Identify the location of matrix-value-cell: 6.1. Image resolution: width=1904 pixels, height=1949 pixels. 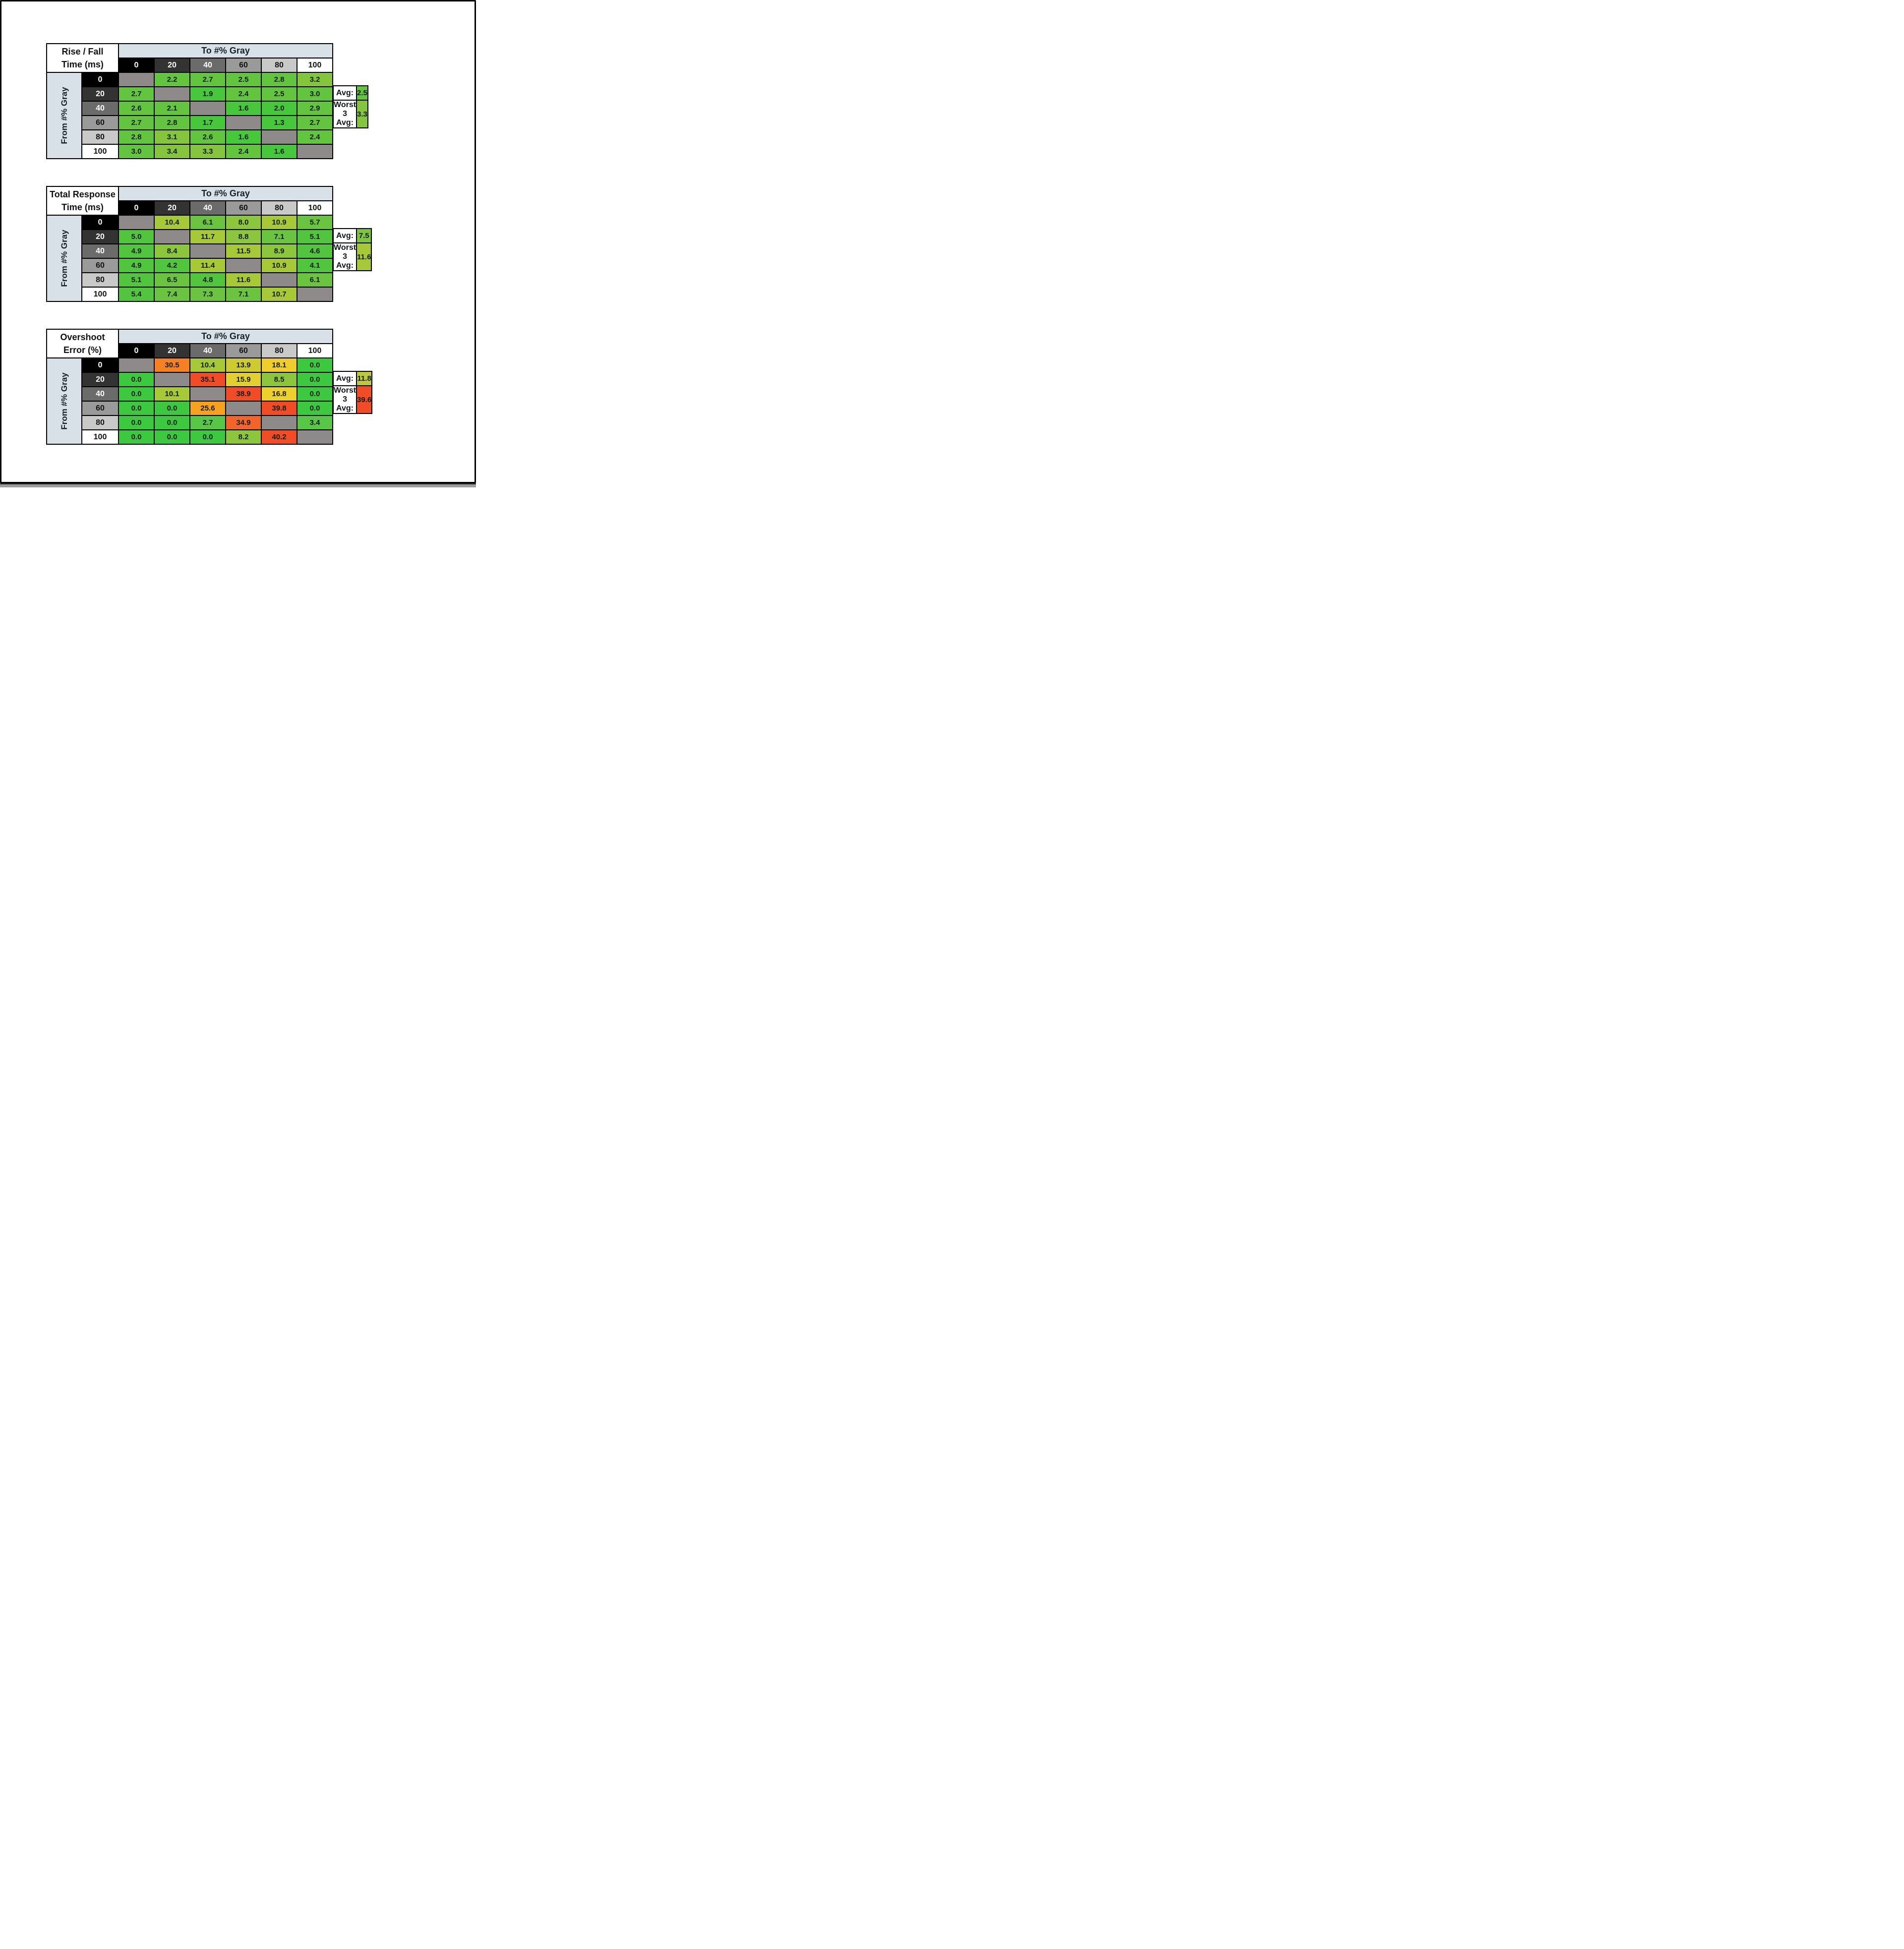
(207, 223).